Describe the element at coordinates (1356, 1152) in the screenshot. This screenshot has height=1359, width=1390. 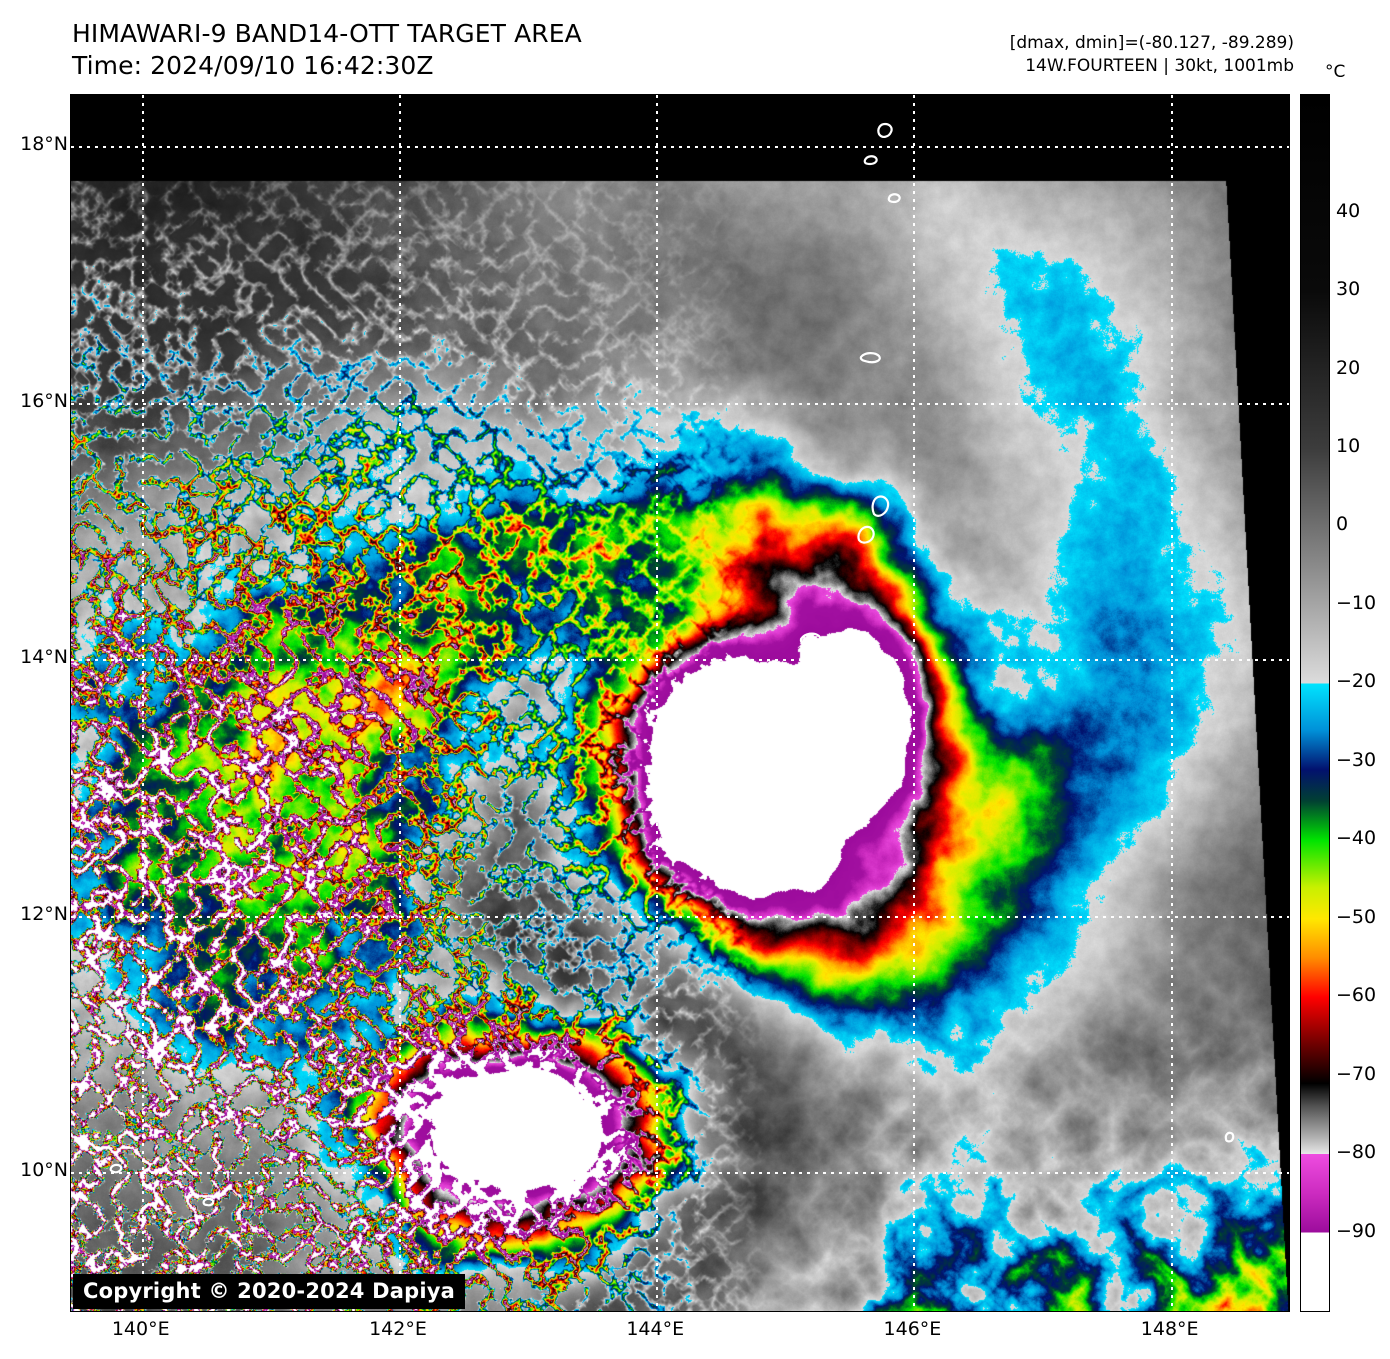
I see `colorbar-tick--80: −80` at that location.